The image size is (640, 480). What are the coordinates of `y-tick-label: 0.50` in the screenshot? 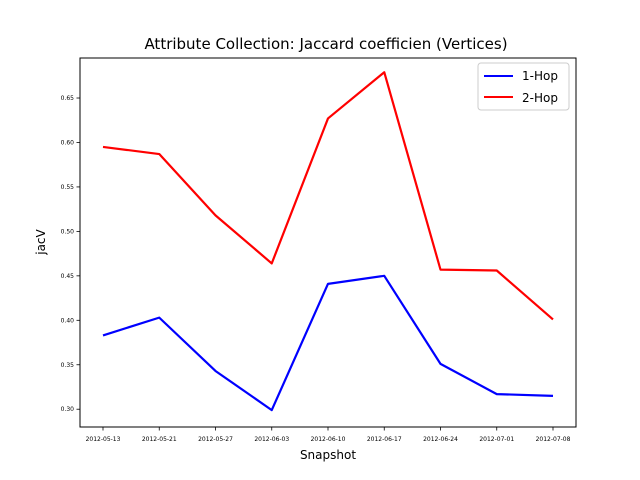 It's located at (68, 231).